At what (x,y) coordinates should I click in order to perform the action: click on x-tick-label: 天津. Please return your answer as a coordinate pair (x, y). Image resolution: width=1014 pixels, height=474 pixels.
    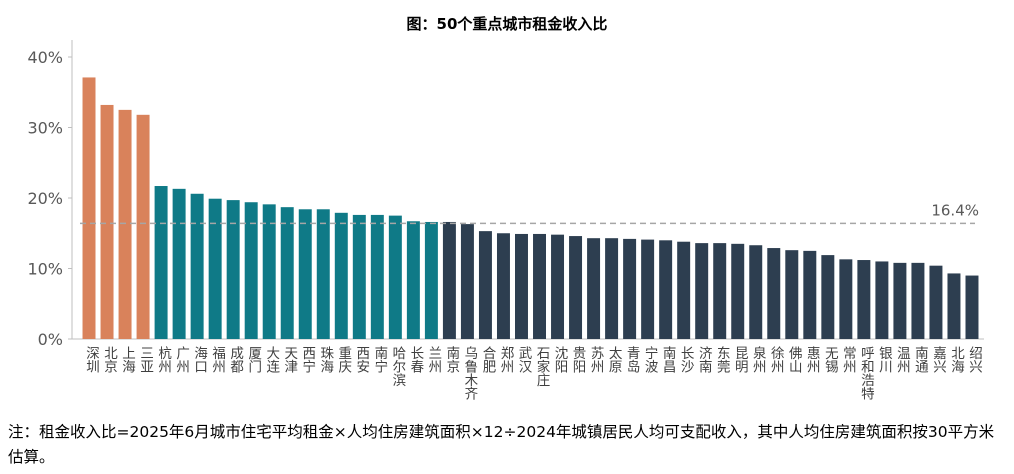
    Looking at the image, I should click on (289, 359).